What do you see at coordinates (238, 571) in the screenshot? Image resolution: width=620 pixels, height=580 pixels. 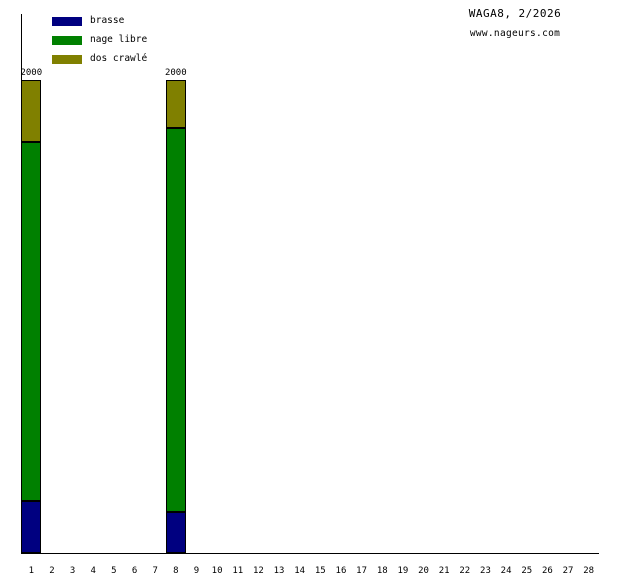 I see `x-tick-label: 11` at bounding box center [238, 571].